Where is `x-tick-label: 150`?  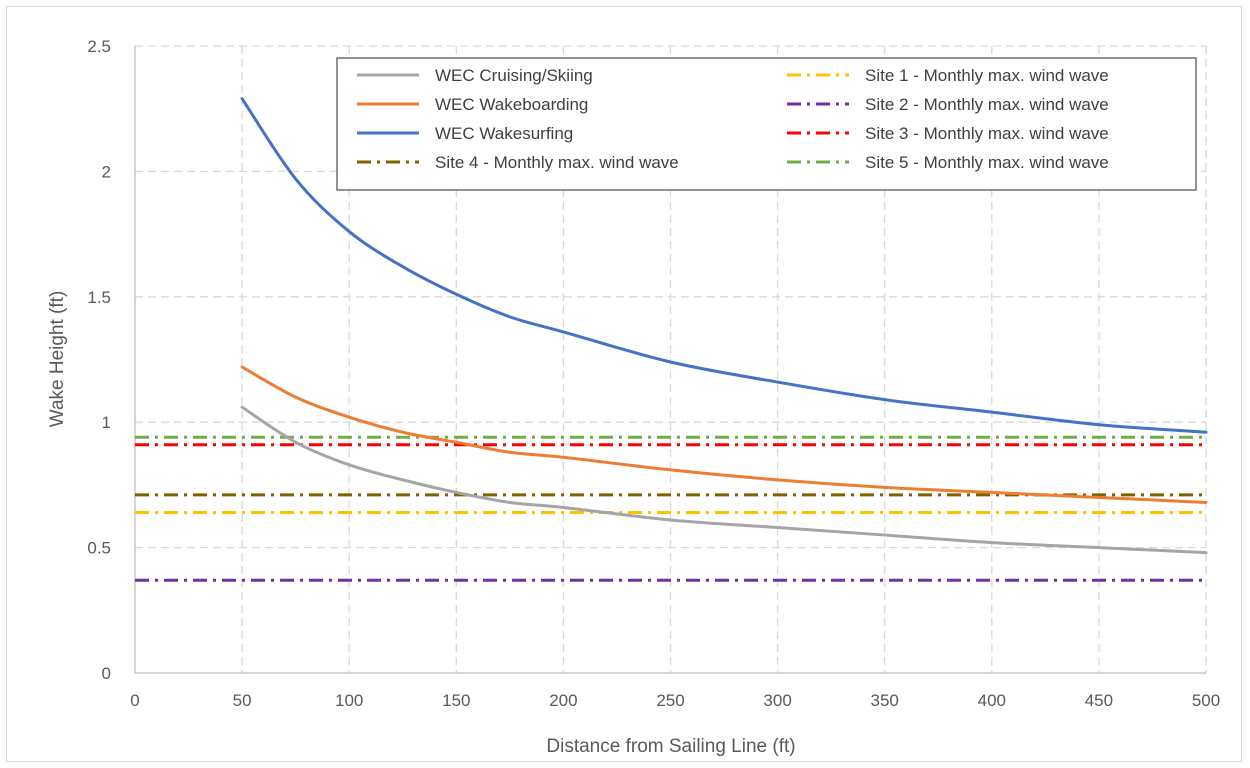
x-tick-label: 150 is located at coordinates (456, 700).